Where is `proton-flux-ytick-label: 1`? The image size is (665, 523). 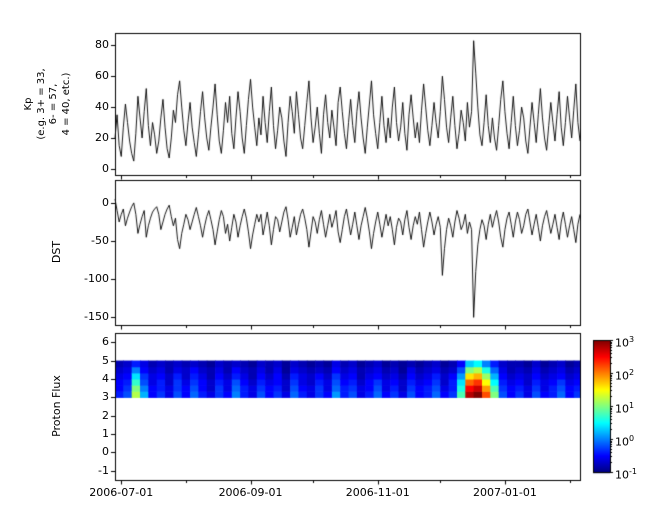
proton-flux-ytick-label: 1 is located at coordinates (105, 434).